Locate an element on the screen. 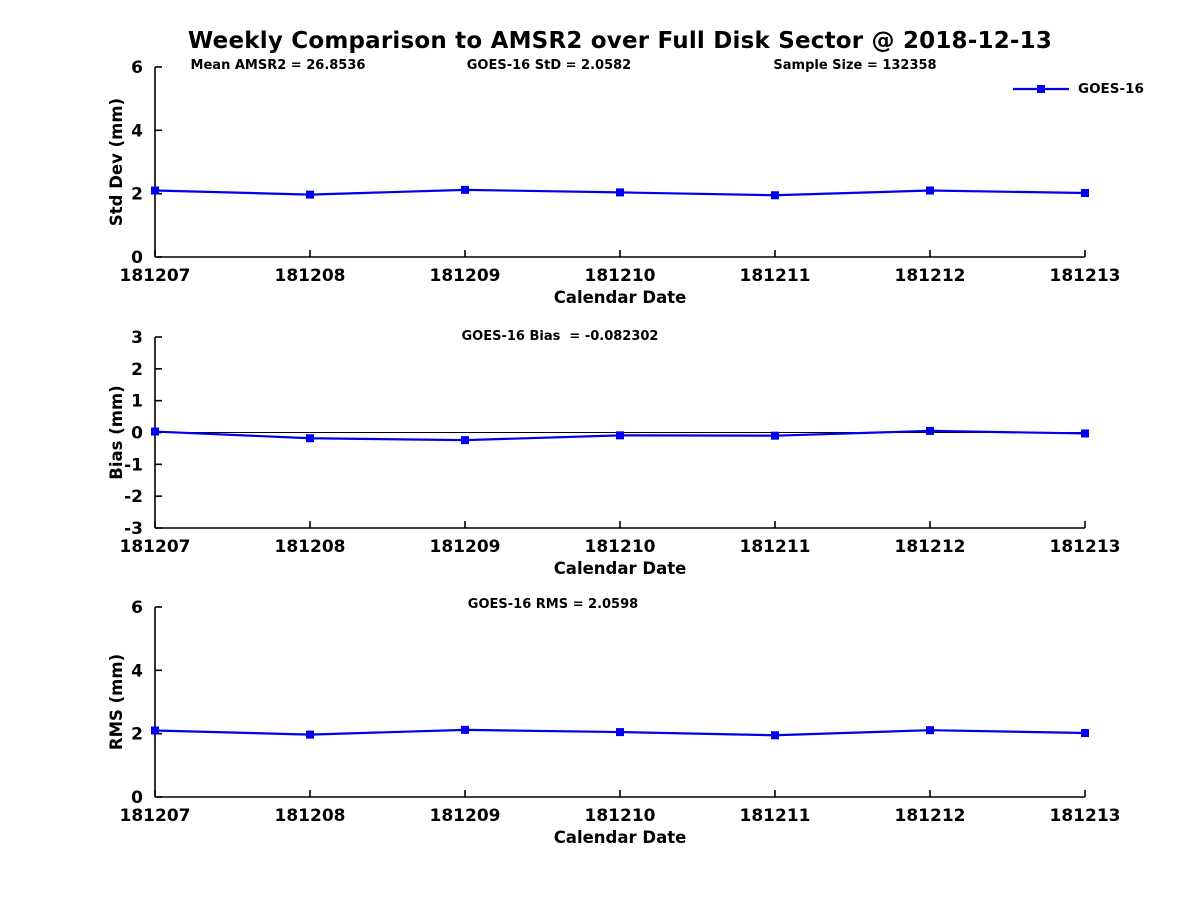 This screenshot has width=1200, height=900. y-axis-label: Bias (mm) is located at coordinates (116, 432).